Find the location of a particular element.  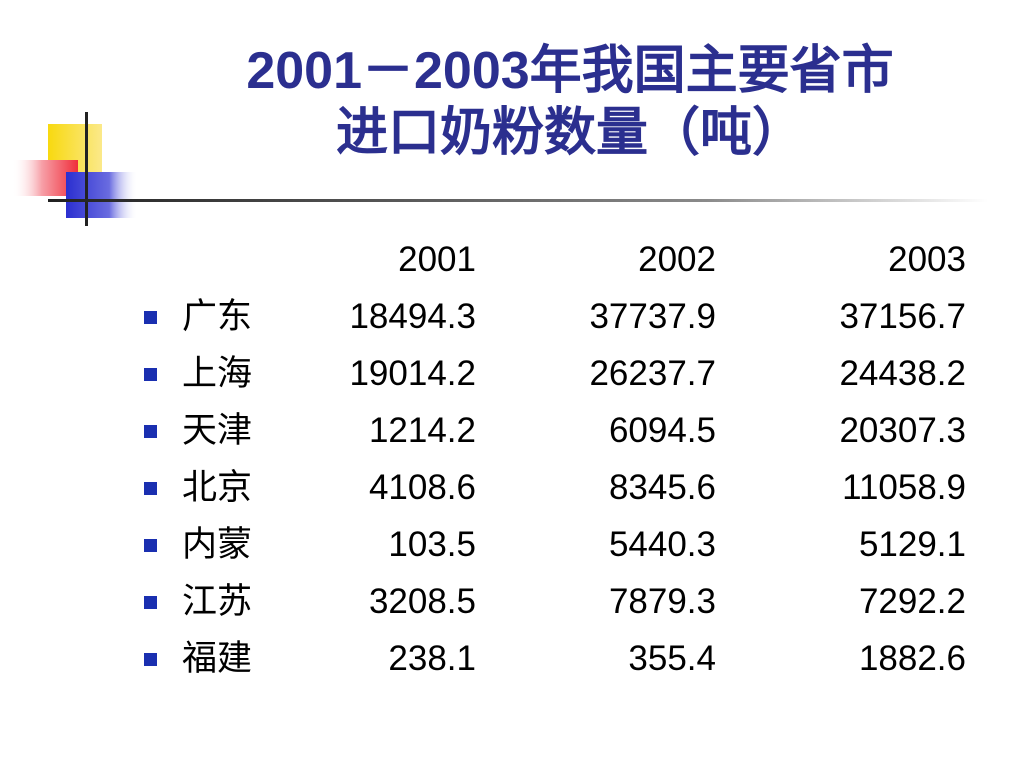

value-2002: 5440.3 is located at coordinates (662, 544).